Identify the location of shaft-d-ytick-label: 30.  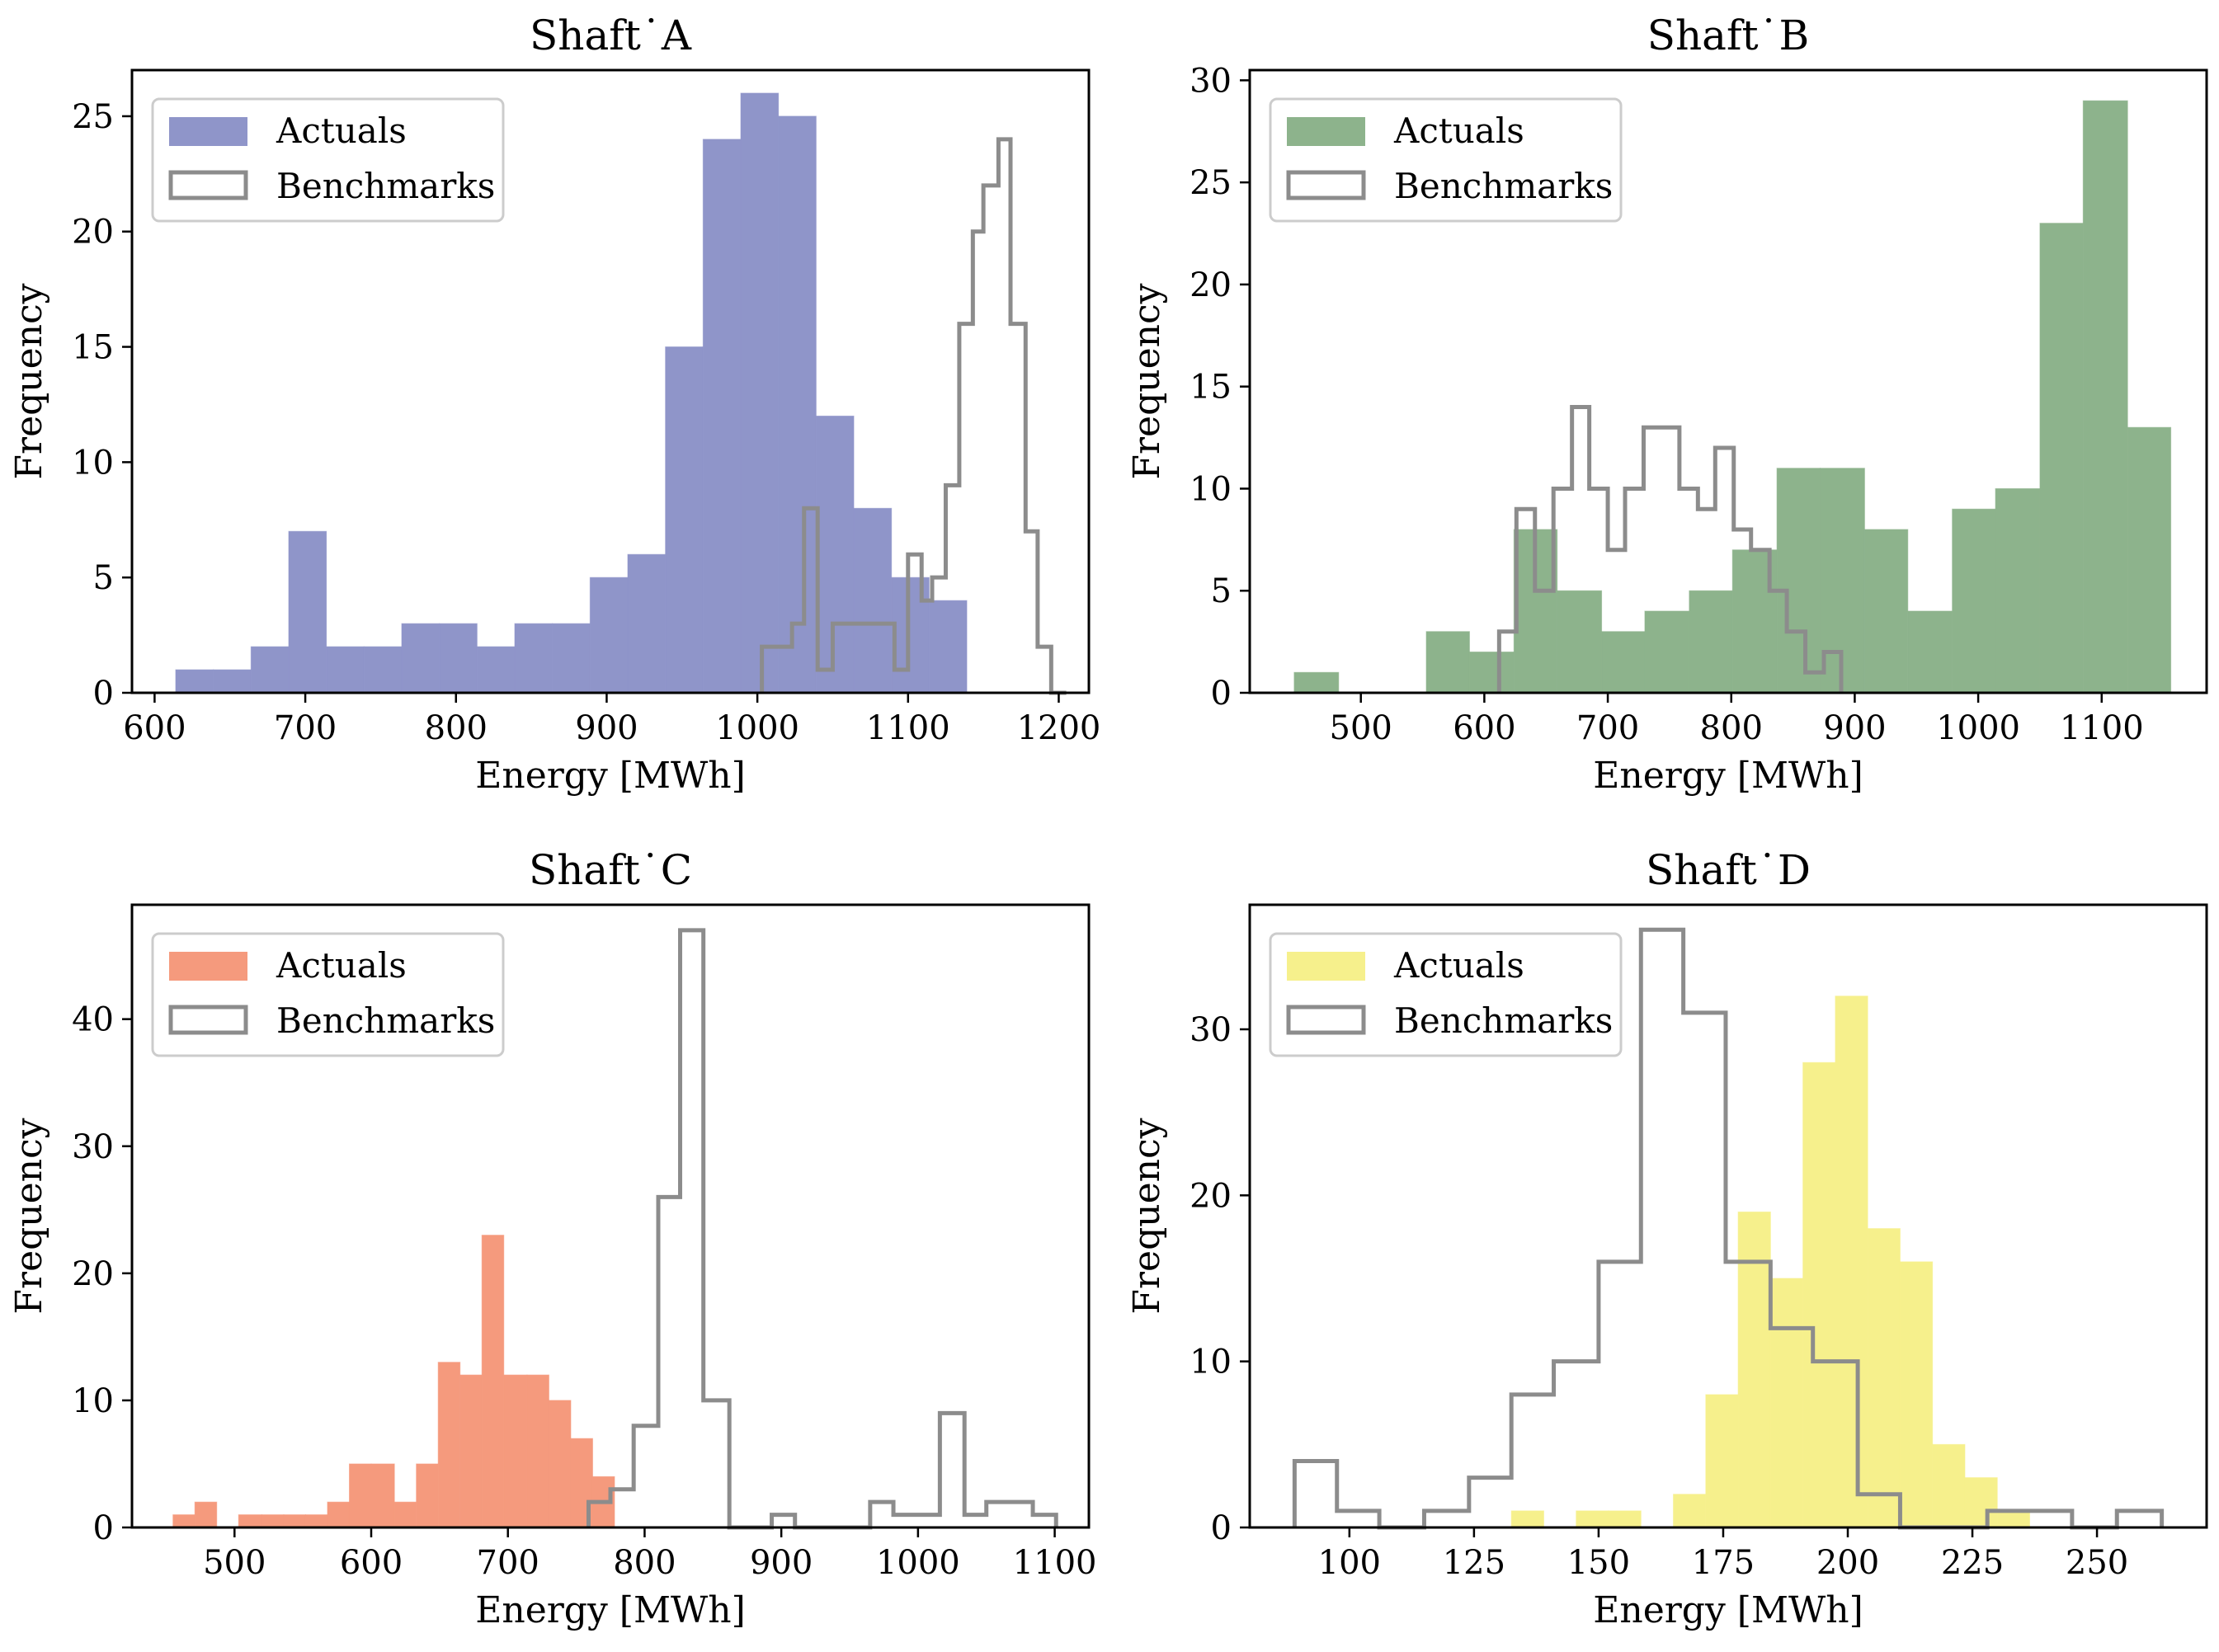
(1211, 1030).